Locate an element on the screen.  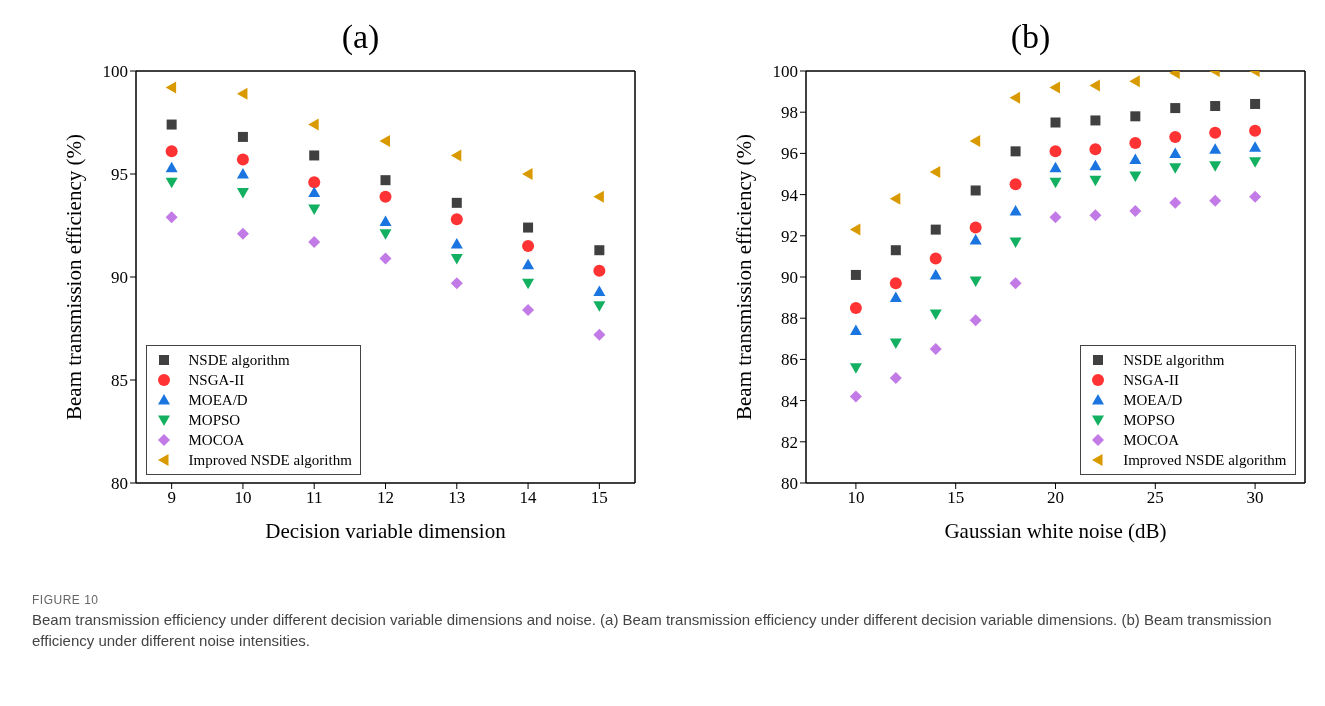
legend-label: MOEA/D is located at coordinates (218, 400).